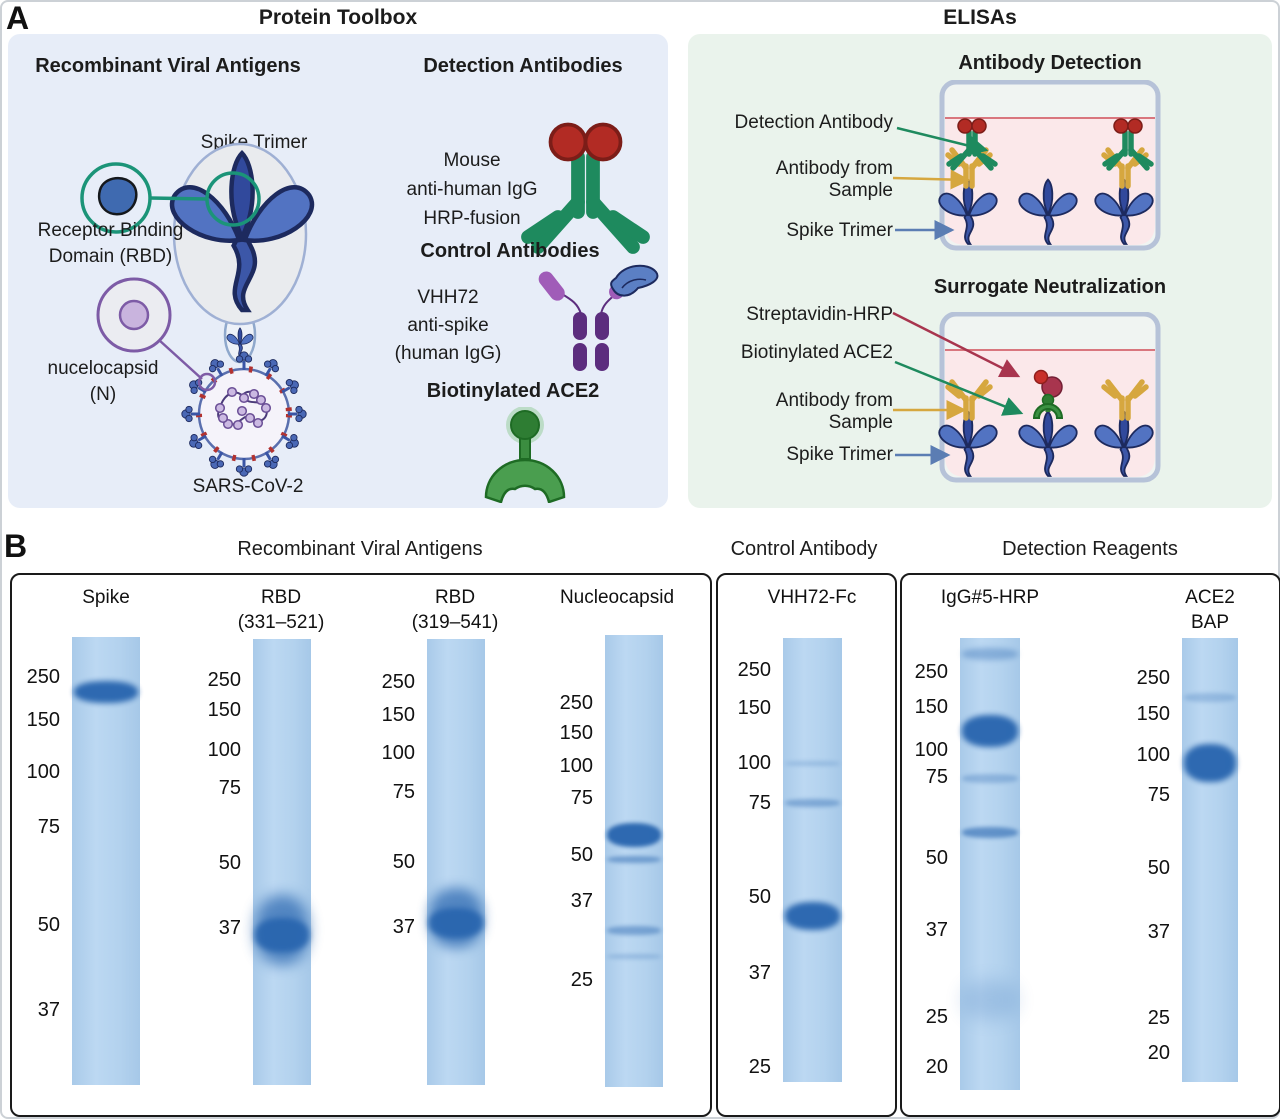  Describe the element at coordinates (338, 17) in the screenshot. I see `toolbox-title: Protein Toolbox` at that location.